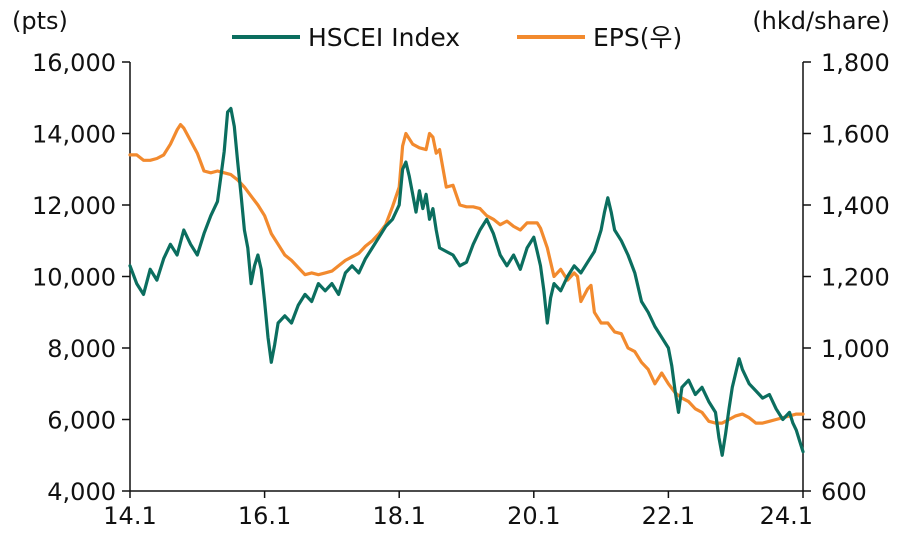 The height and width of the screenshot is (540, 908). I want to click on legend-label-hscei: HSCEI Index, so click(384, 37).